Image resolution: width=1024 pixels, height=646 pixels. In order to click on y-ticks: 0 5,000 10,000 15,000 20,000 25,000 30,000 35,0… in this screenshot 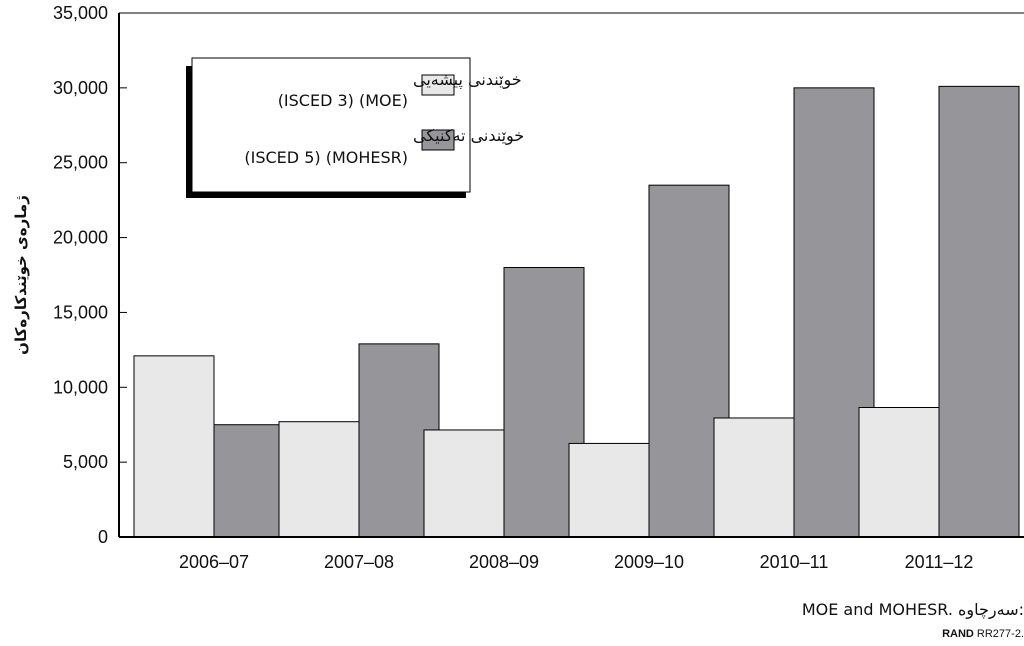, I will do `click(90, 275)`.